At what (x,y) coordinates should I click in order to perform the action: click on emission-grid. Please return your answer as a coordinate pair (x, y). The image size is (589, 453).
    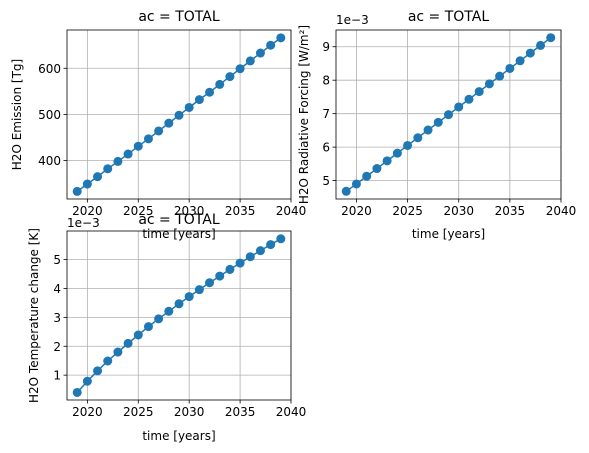
    Looking at the image, I should click on (179, 114).